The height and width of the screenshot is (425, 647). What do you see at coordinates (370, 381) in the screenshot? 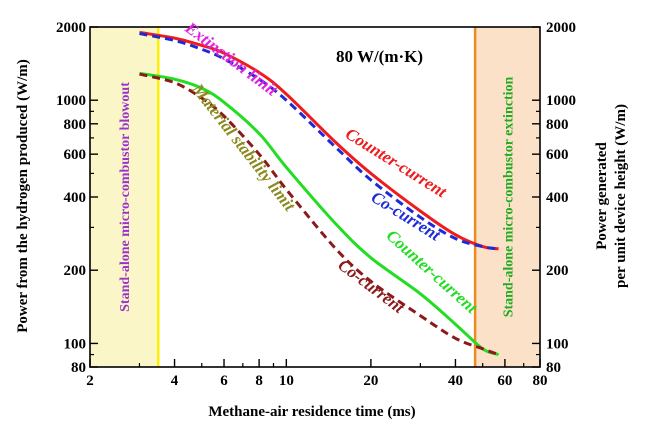
I see `x-tick-label: 20` at bounding box center [370, 381].